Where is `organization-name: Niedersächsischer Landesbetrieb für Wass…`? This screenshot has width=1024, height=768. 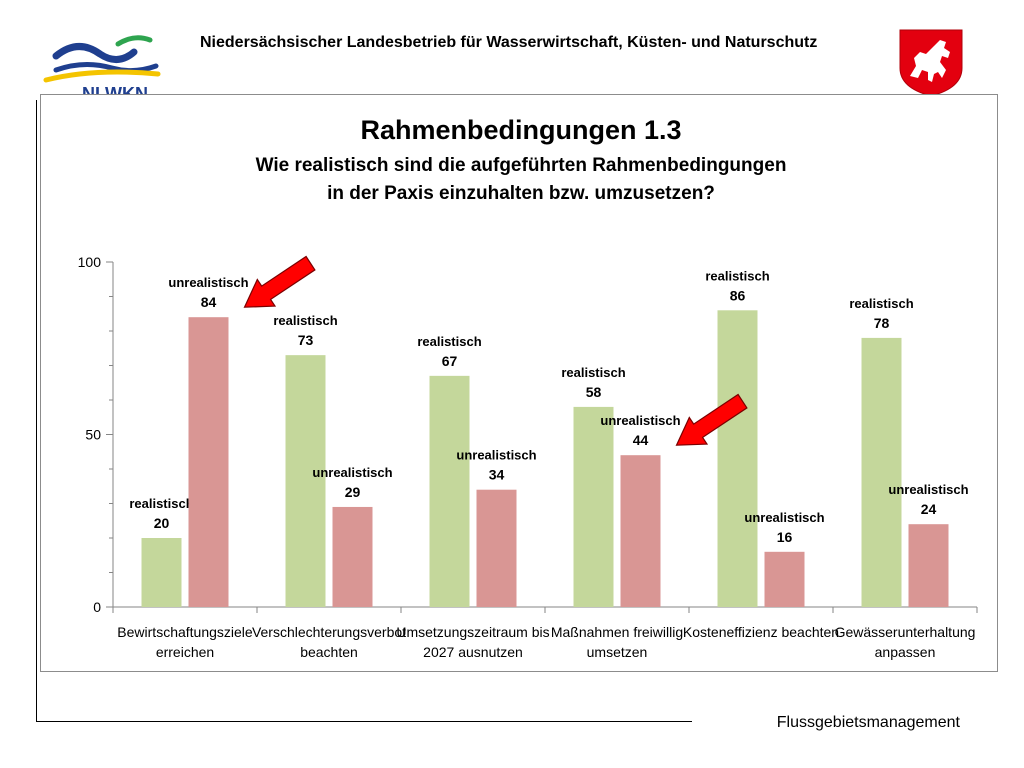 organization-name: Niedersächsischer Landesbetrieb für Wass… is located at coordinates (509, 42).